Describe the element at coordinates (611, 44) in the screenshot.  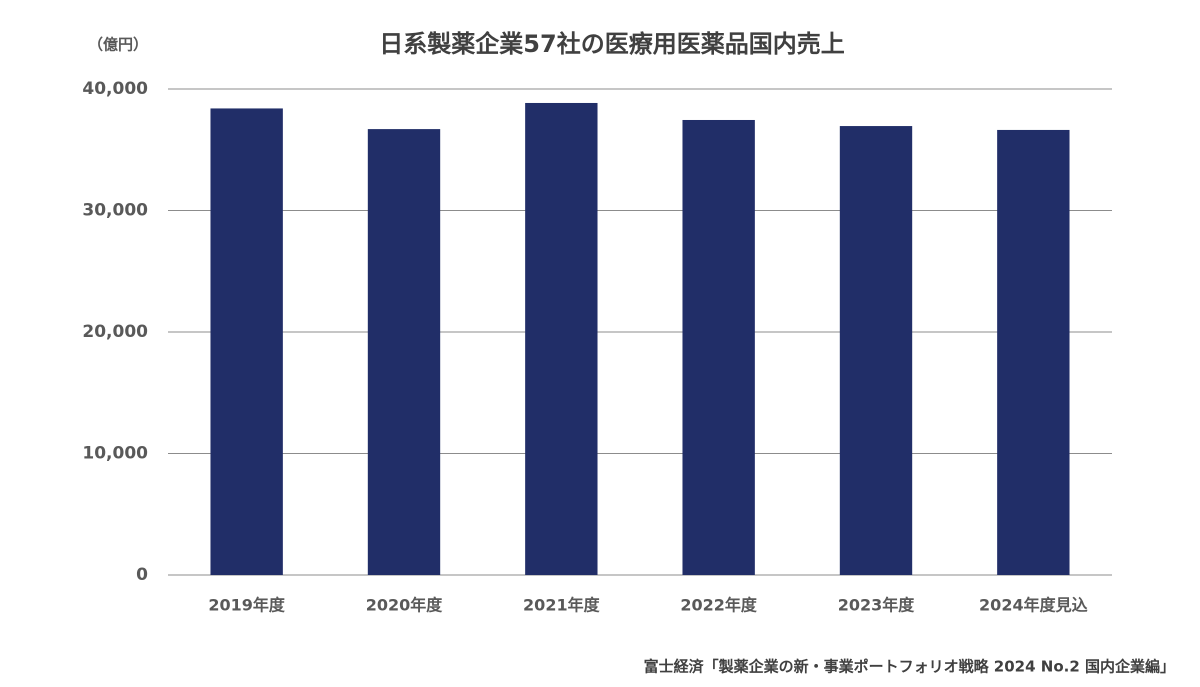
I see `chart-title: 日系製薬企業57社の医療用医薬品国内売上` at that location.